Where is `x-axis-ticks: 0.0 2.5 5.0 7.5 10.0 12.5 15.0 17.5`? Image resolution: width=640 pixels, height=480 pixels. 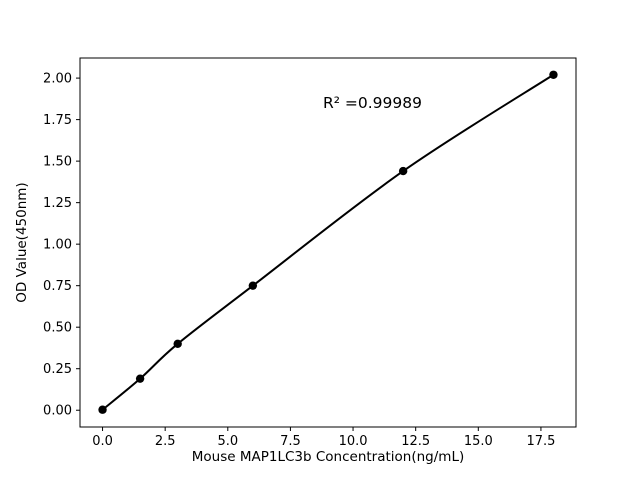
x-axis-ticks: 0.0 2.5 5.0 7.5 10.0 12.5 15.0 17.5 is located at coordinates (323, 438).